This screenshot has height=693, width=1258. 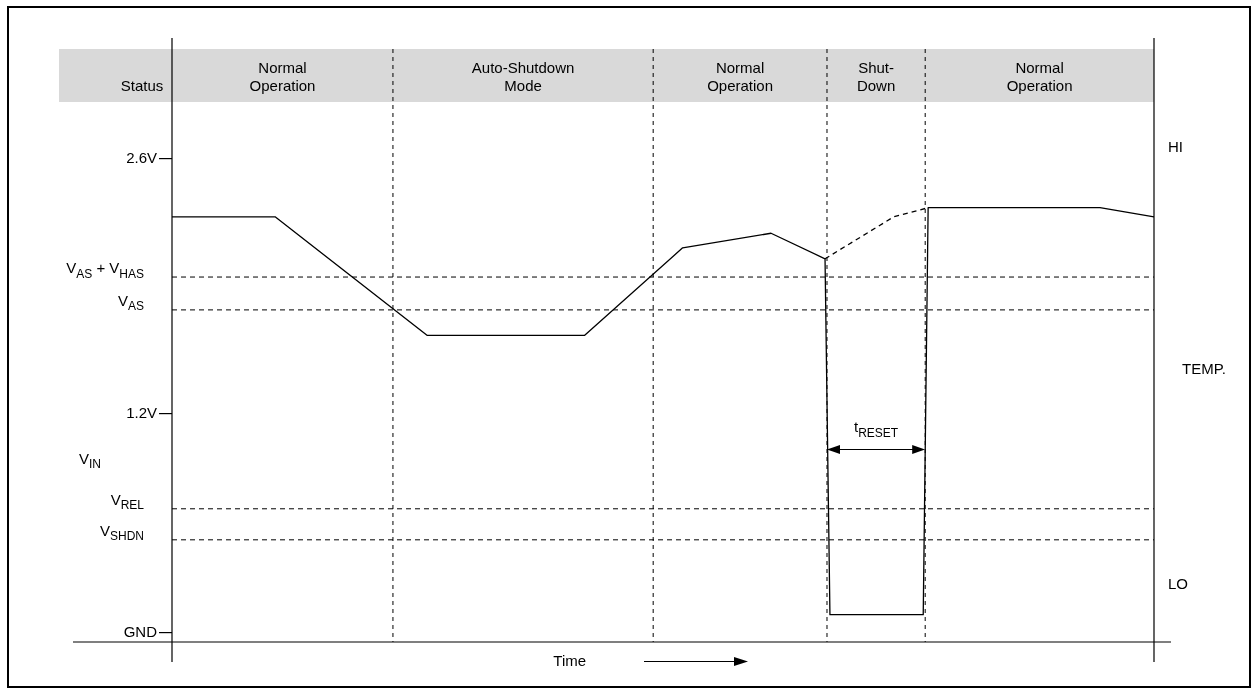 What do you see at coordinates (523, 77) in the screenshot?
I see `annotation: Auto-Shutdown Mode` at bounding box center [523, 77].